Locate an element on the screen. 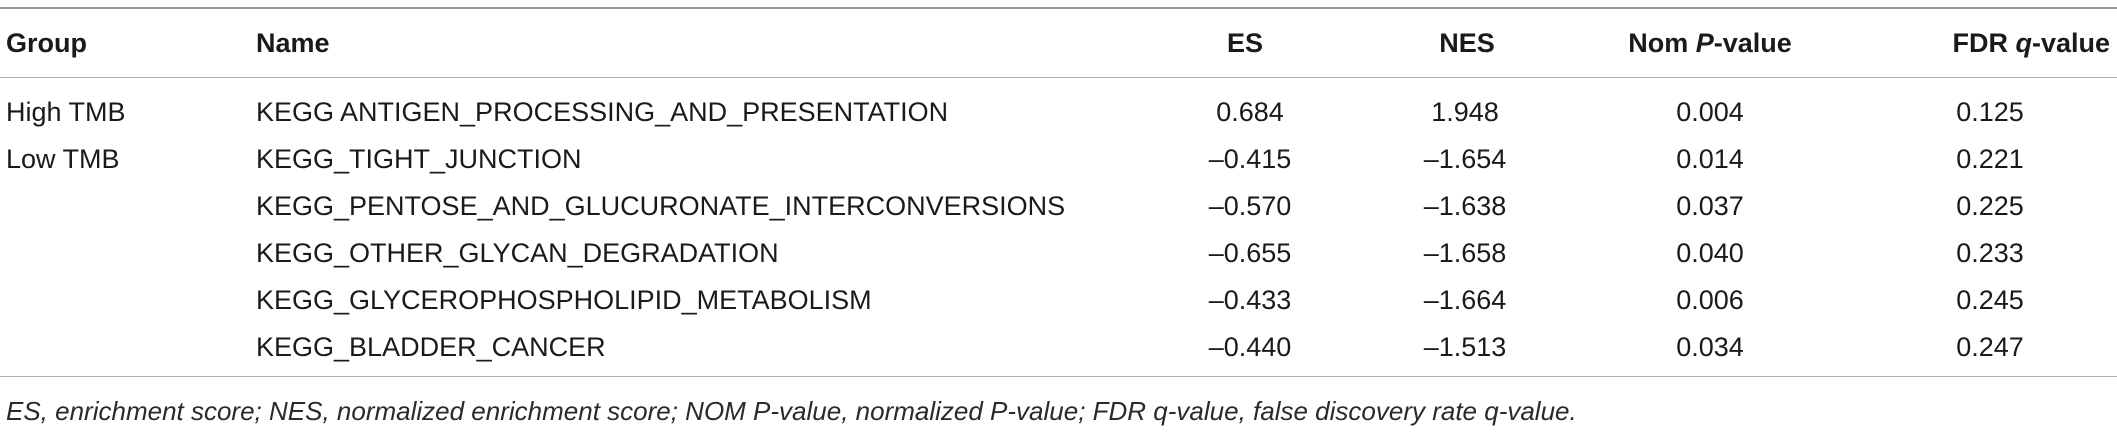 The image size is (2117, 433). cell-es: –0.415 is located at coordinates (1250, 159).